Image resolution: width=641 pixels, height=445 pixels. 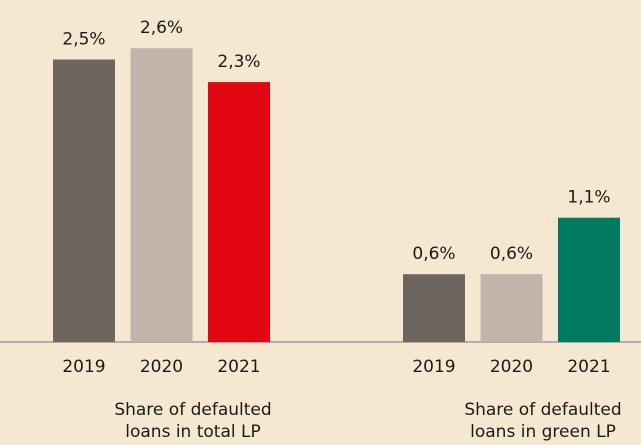 I want to click on value-label: 2,6%, so click(x=161, y=28).